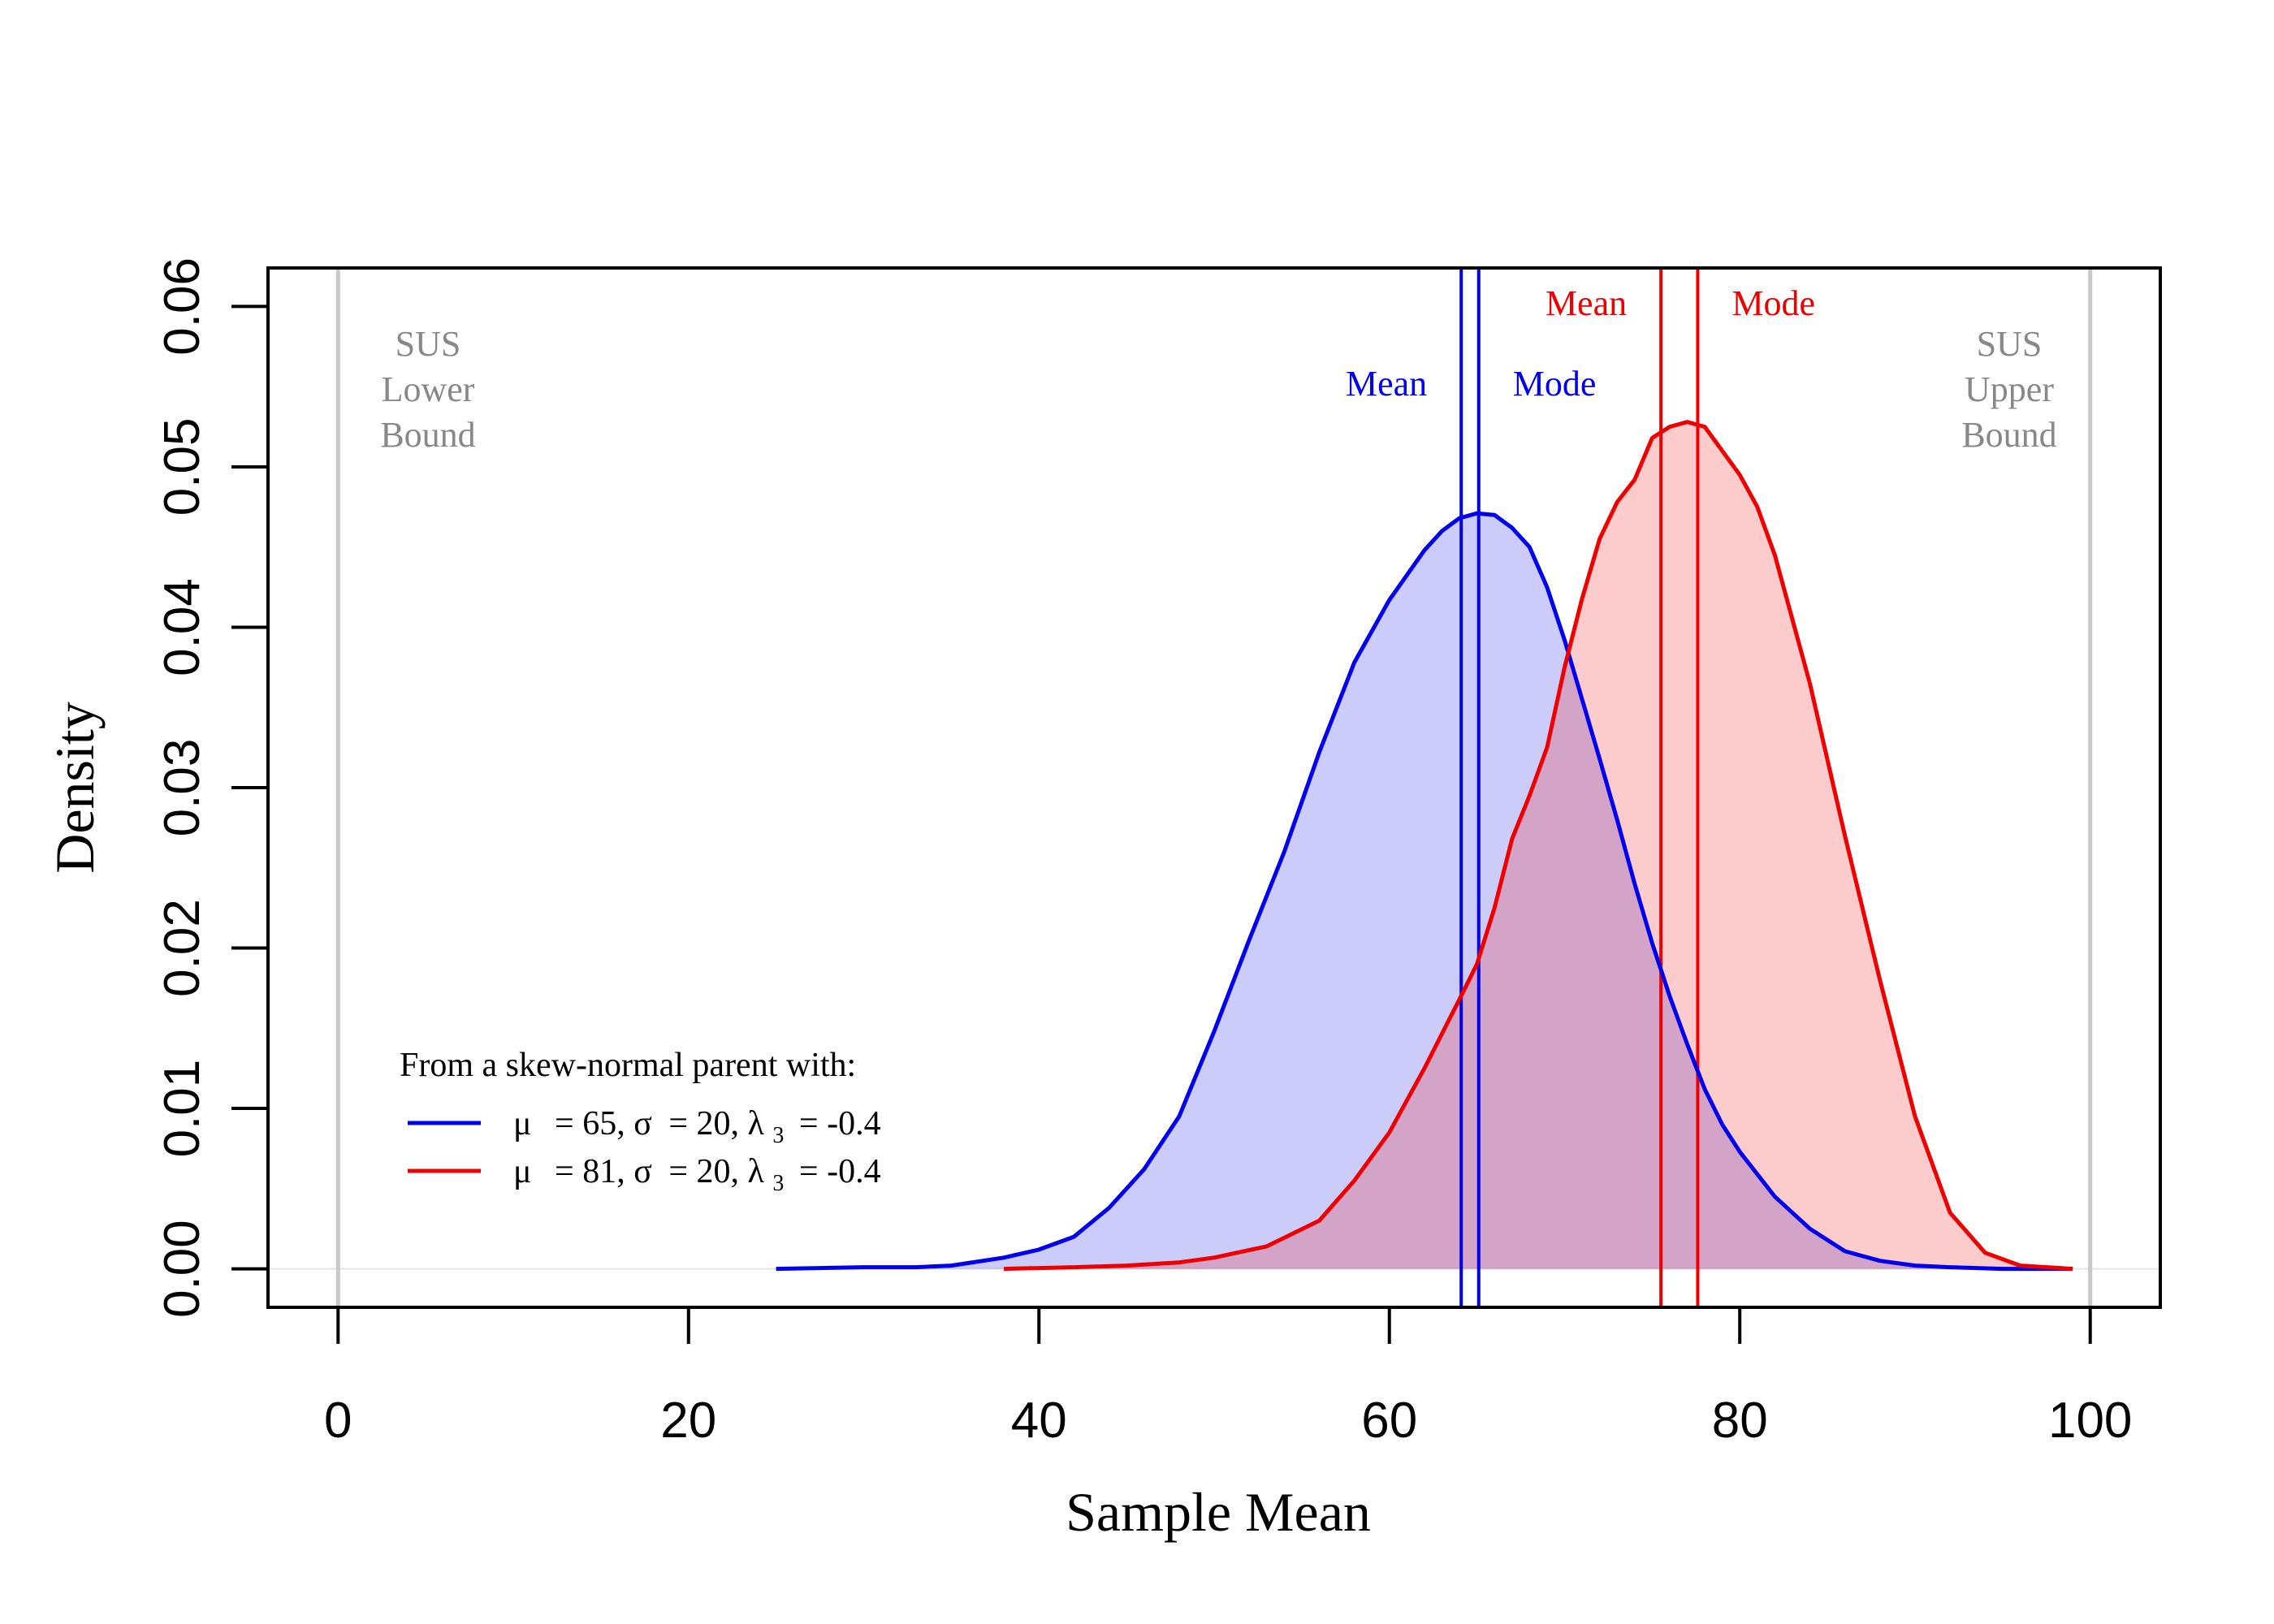 This screenshot has width=2274, height=1624. Describe the element at coordinates (182, 1269) in the screenshot. I see `y-tick-label: 0.00` at that location.